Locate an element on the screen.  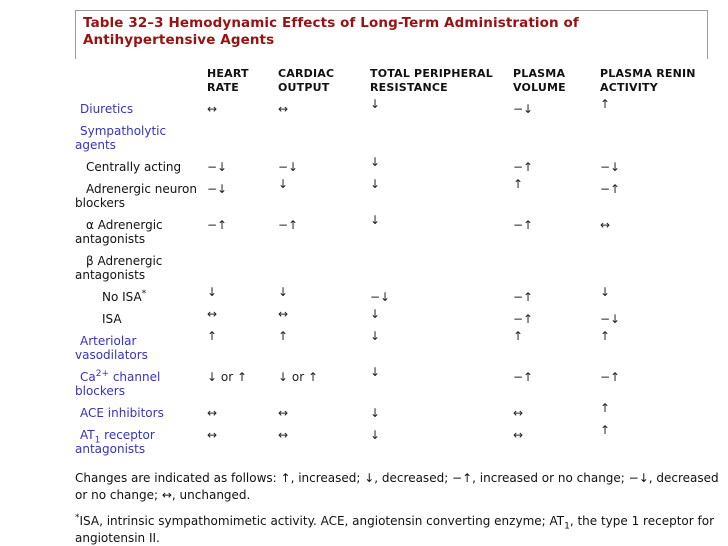
effect-symbol: ↓ or ↑ is located at coordinates (227, 377).